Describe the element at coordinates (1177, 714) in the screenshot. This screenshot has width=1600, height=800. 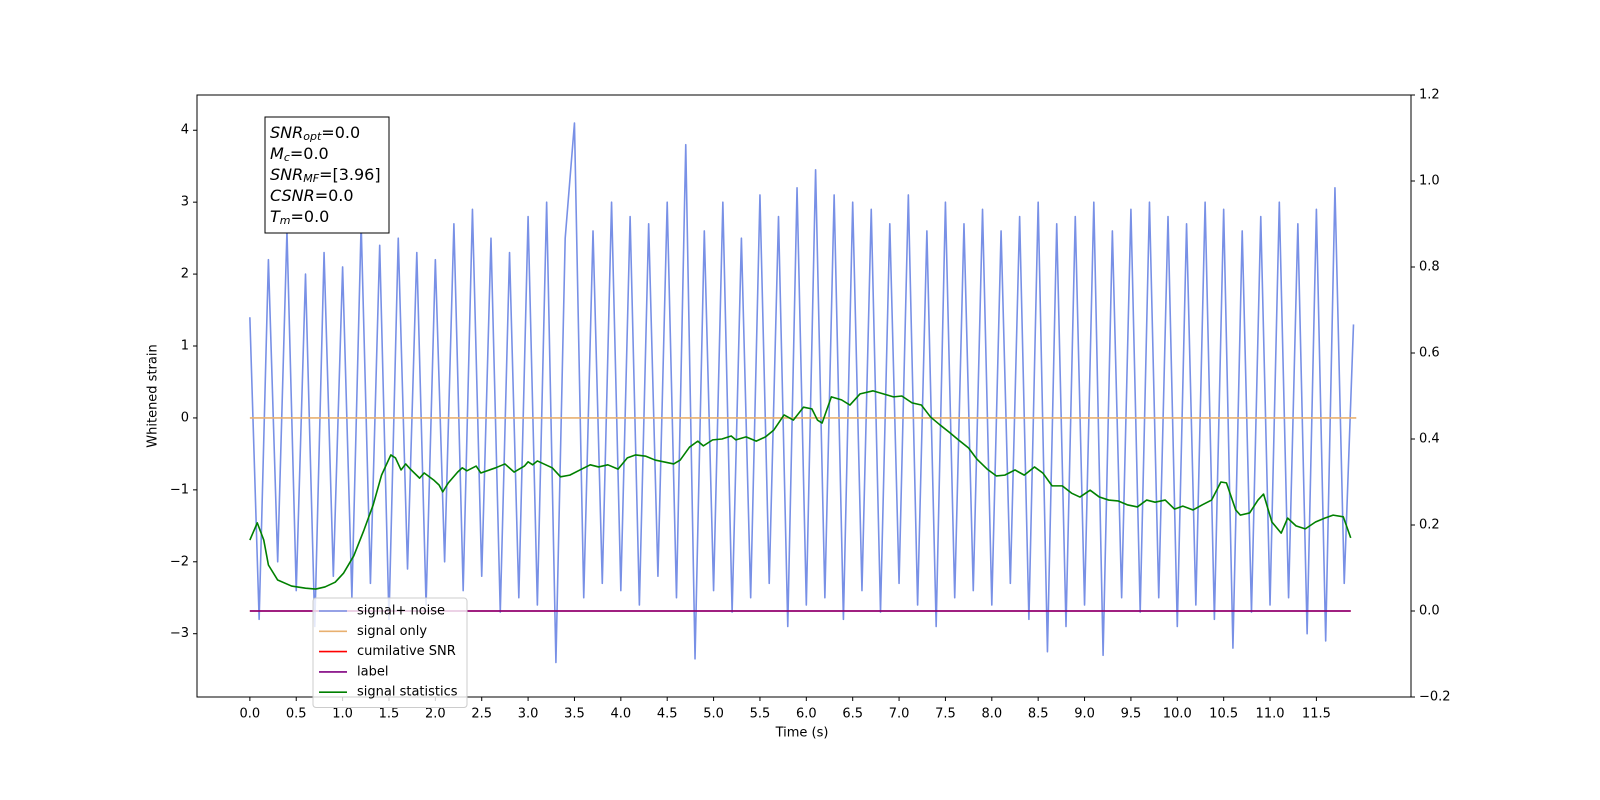
I see `x-tick-label: 10.0` at that location.